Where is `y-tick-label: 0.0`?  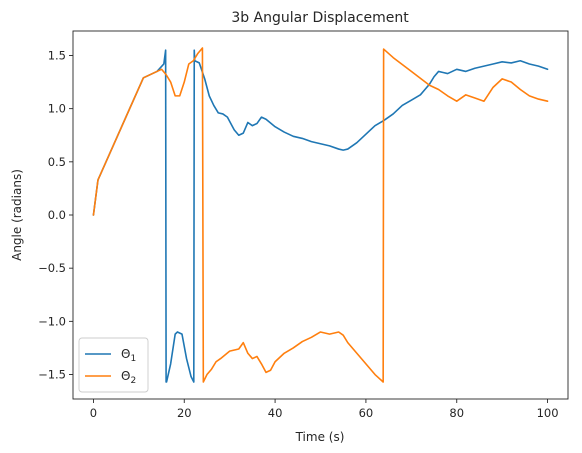
y-tick-label: 0.0 is located at coordinates (57, 215).